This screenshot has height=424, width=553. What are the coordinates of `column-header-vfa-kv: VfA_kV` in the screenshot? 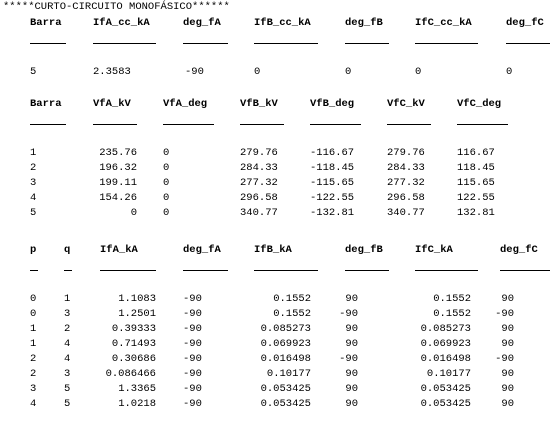 It's located at (112, 104).